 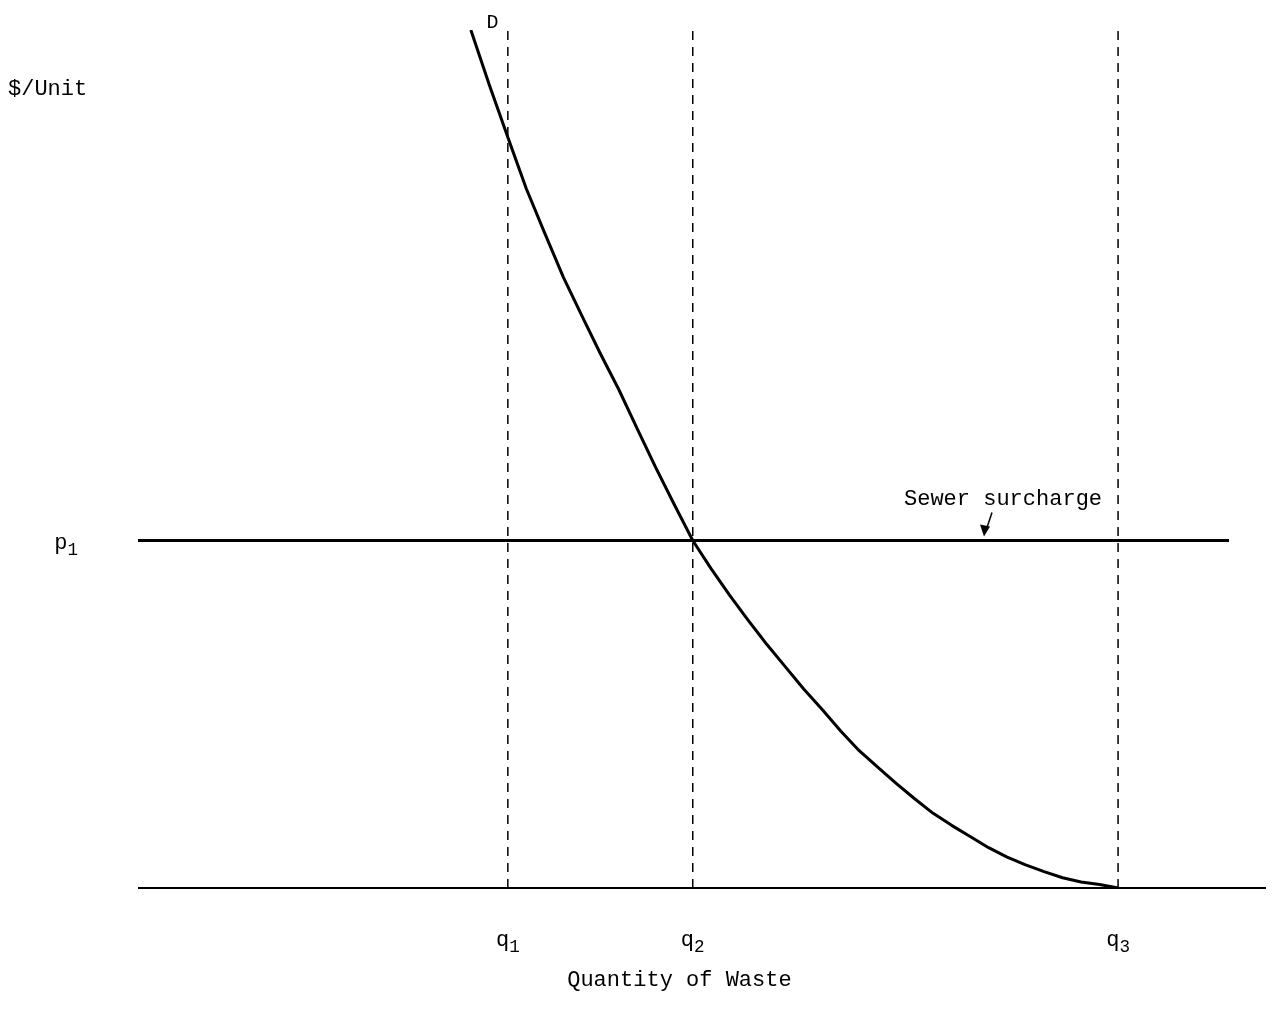 I want to click on x-axis-title: Quantity of Waste, so click(x=679, y=980).